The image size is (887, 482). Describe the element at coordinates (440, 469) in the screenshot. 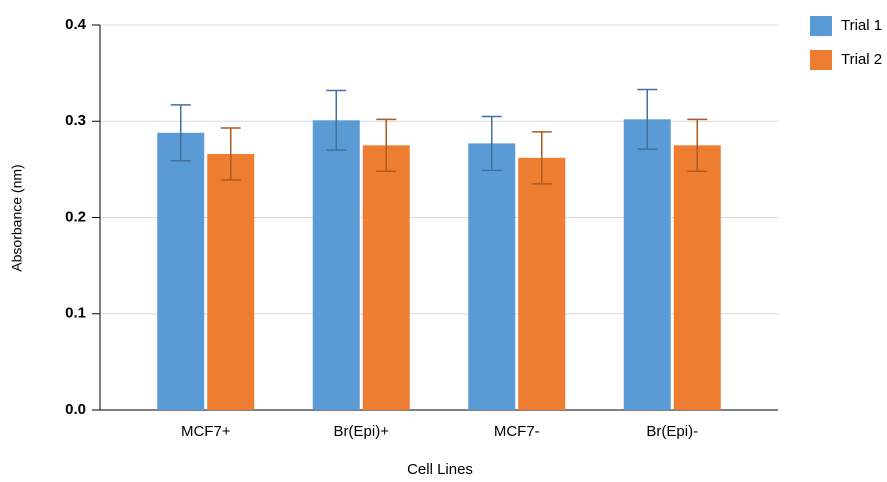

I see `x-axis-title: Cell Lines` at that location.